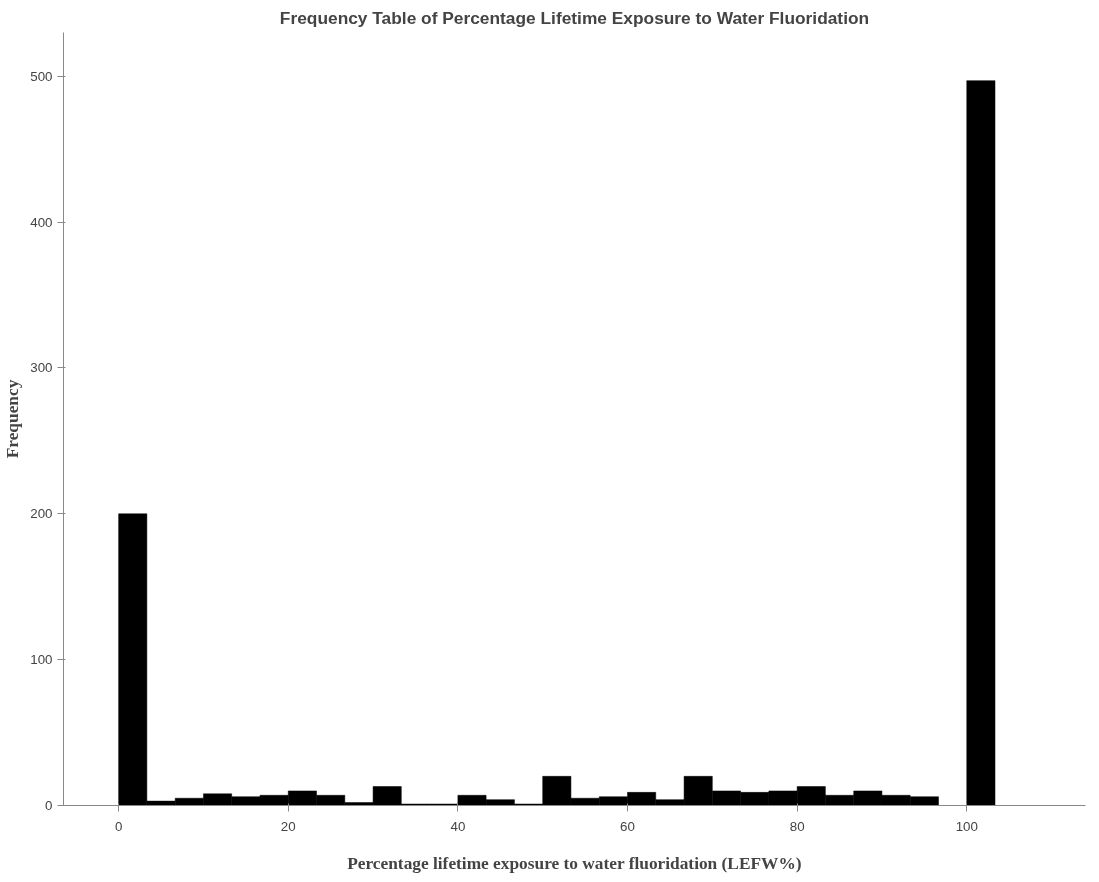  Describe the element at coordinates (966, 826) in the screenshot. I see `x-tick-label: 100` at that location.